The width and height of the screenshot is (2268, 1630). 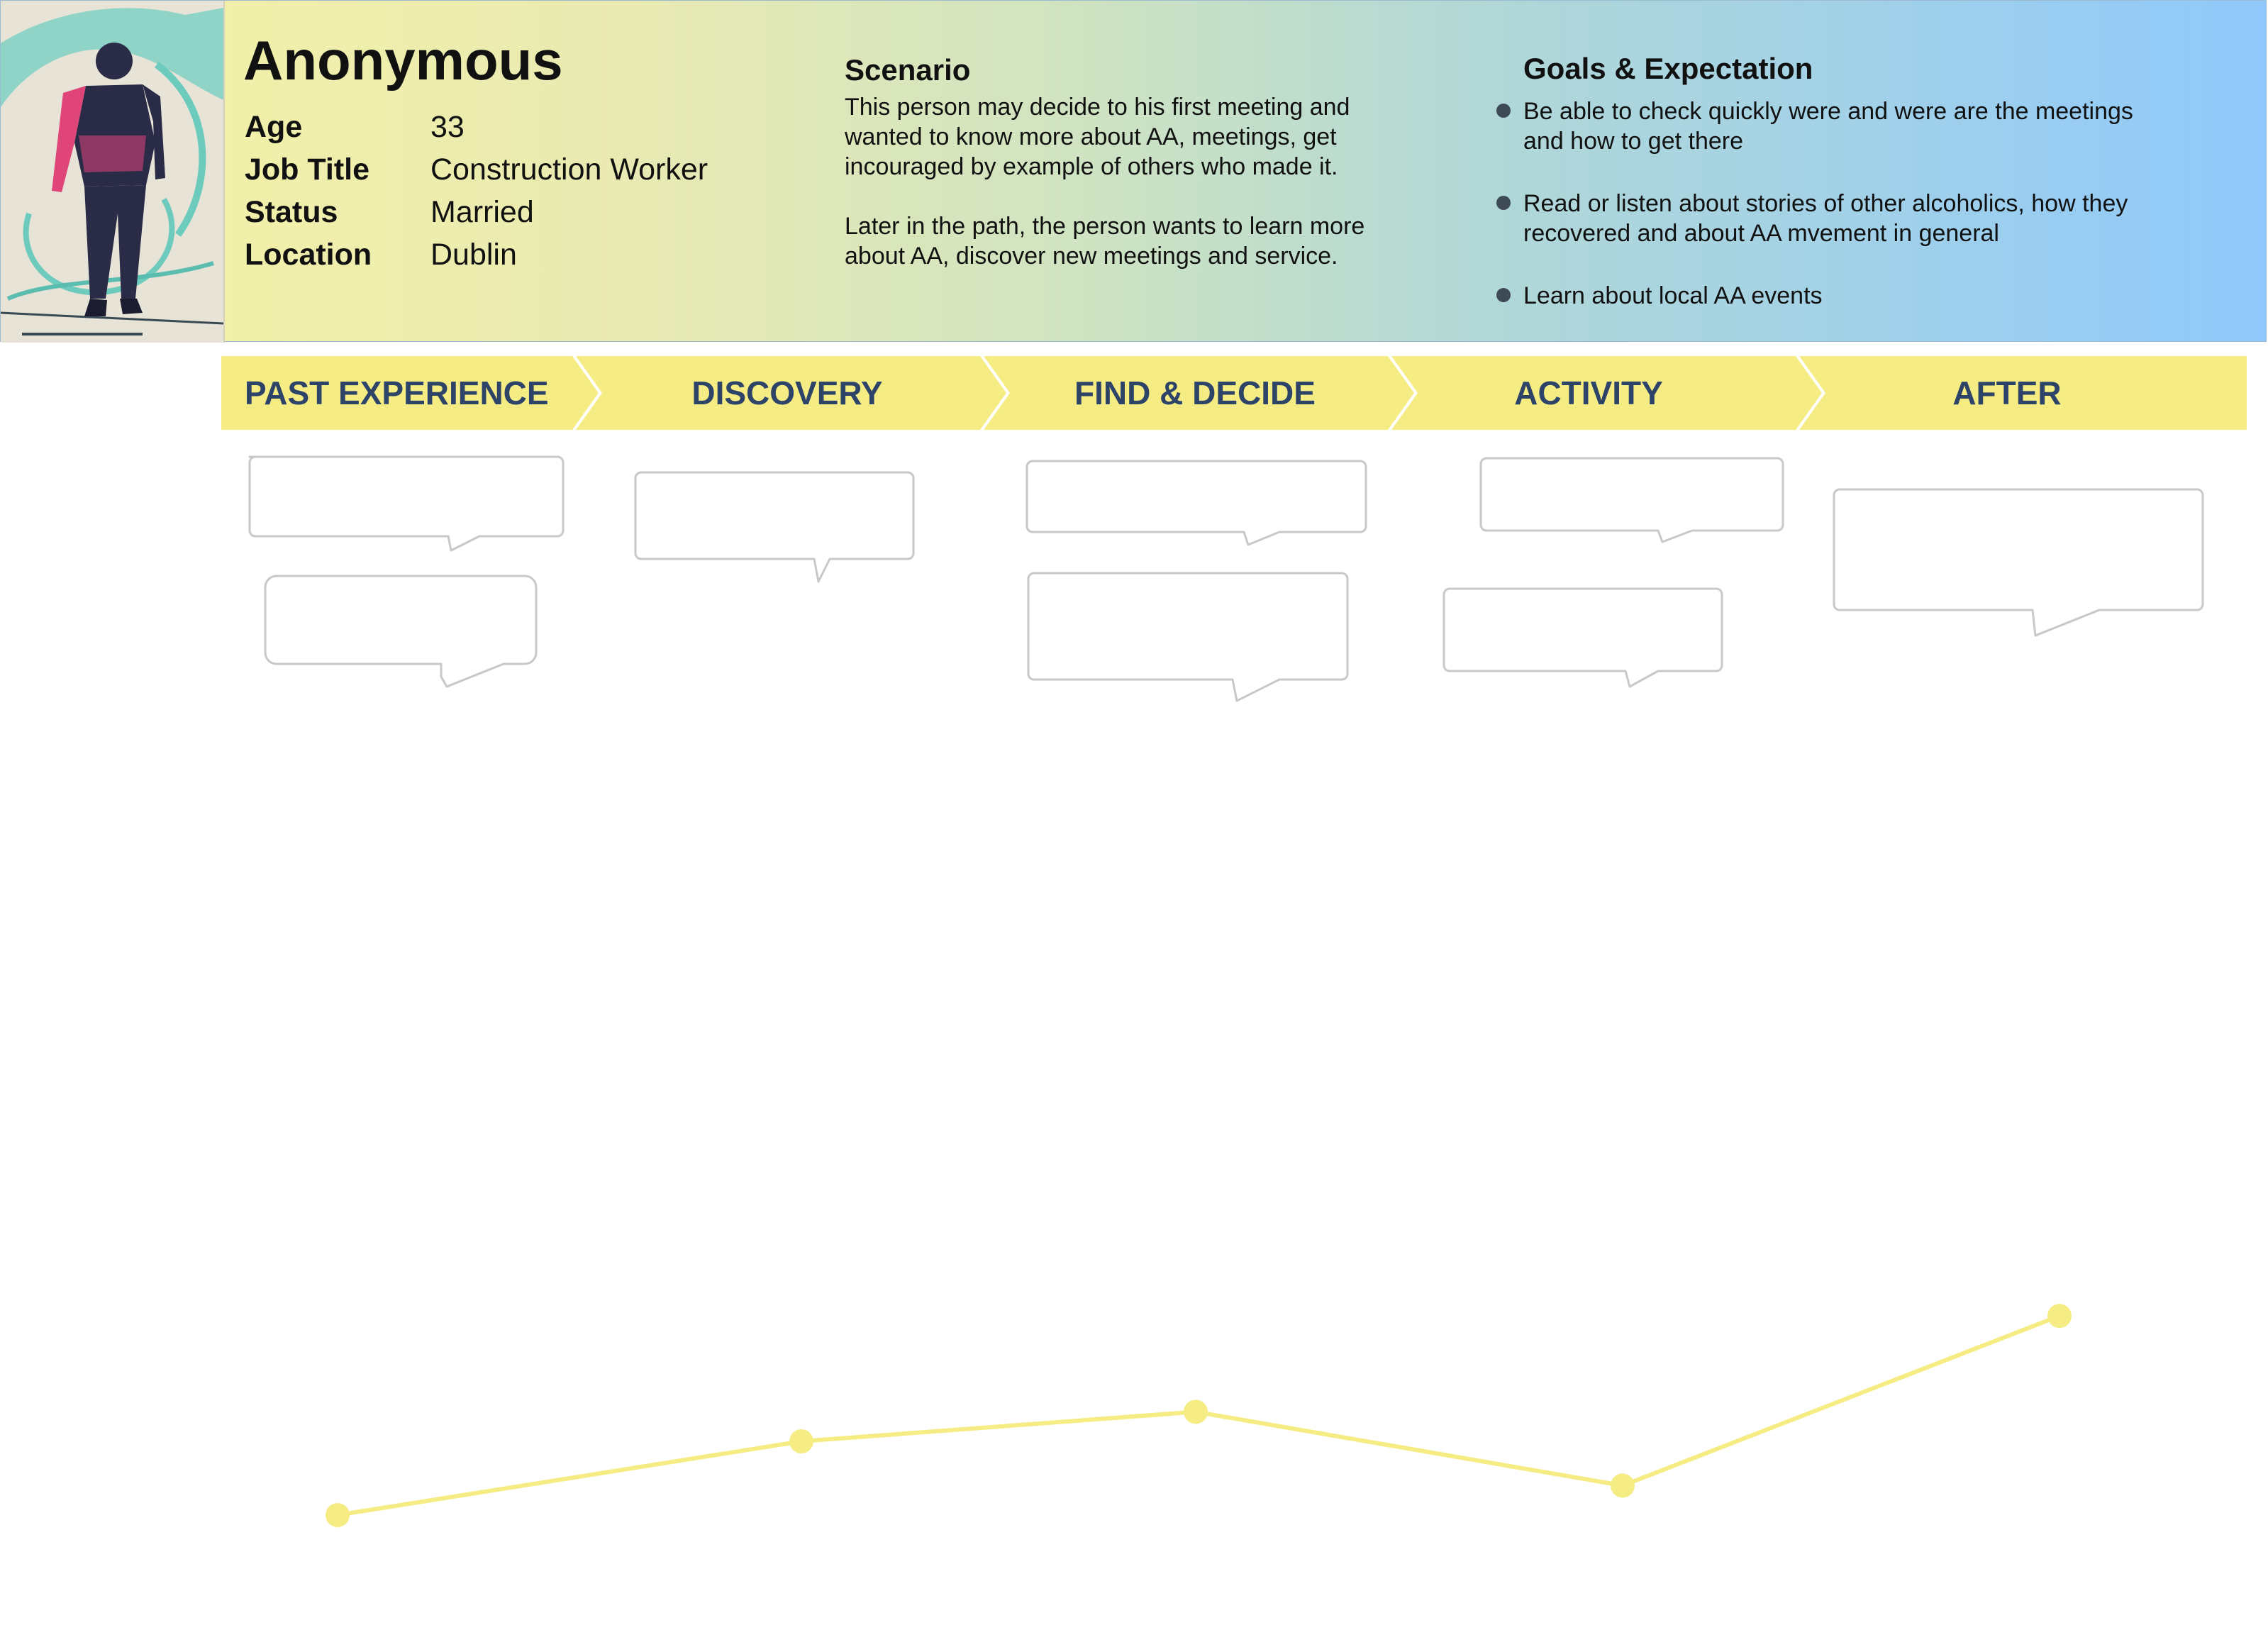 I want to click on persona-field-location: Location Dublin, so click(x=381, y=255).